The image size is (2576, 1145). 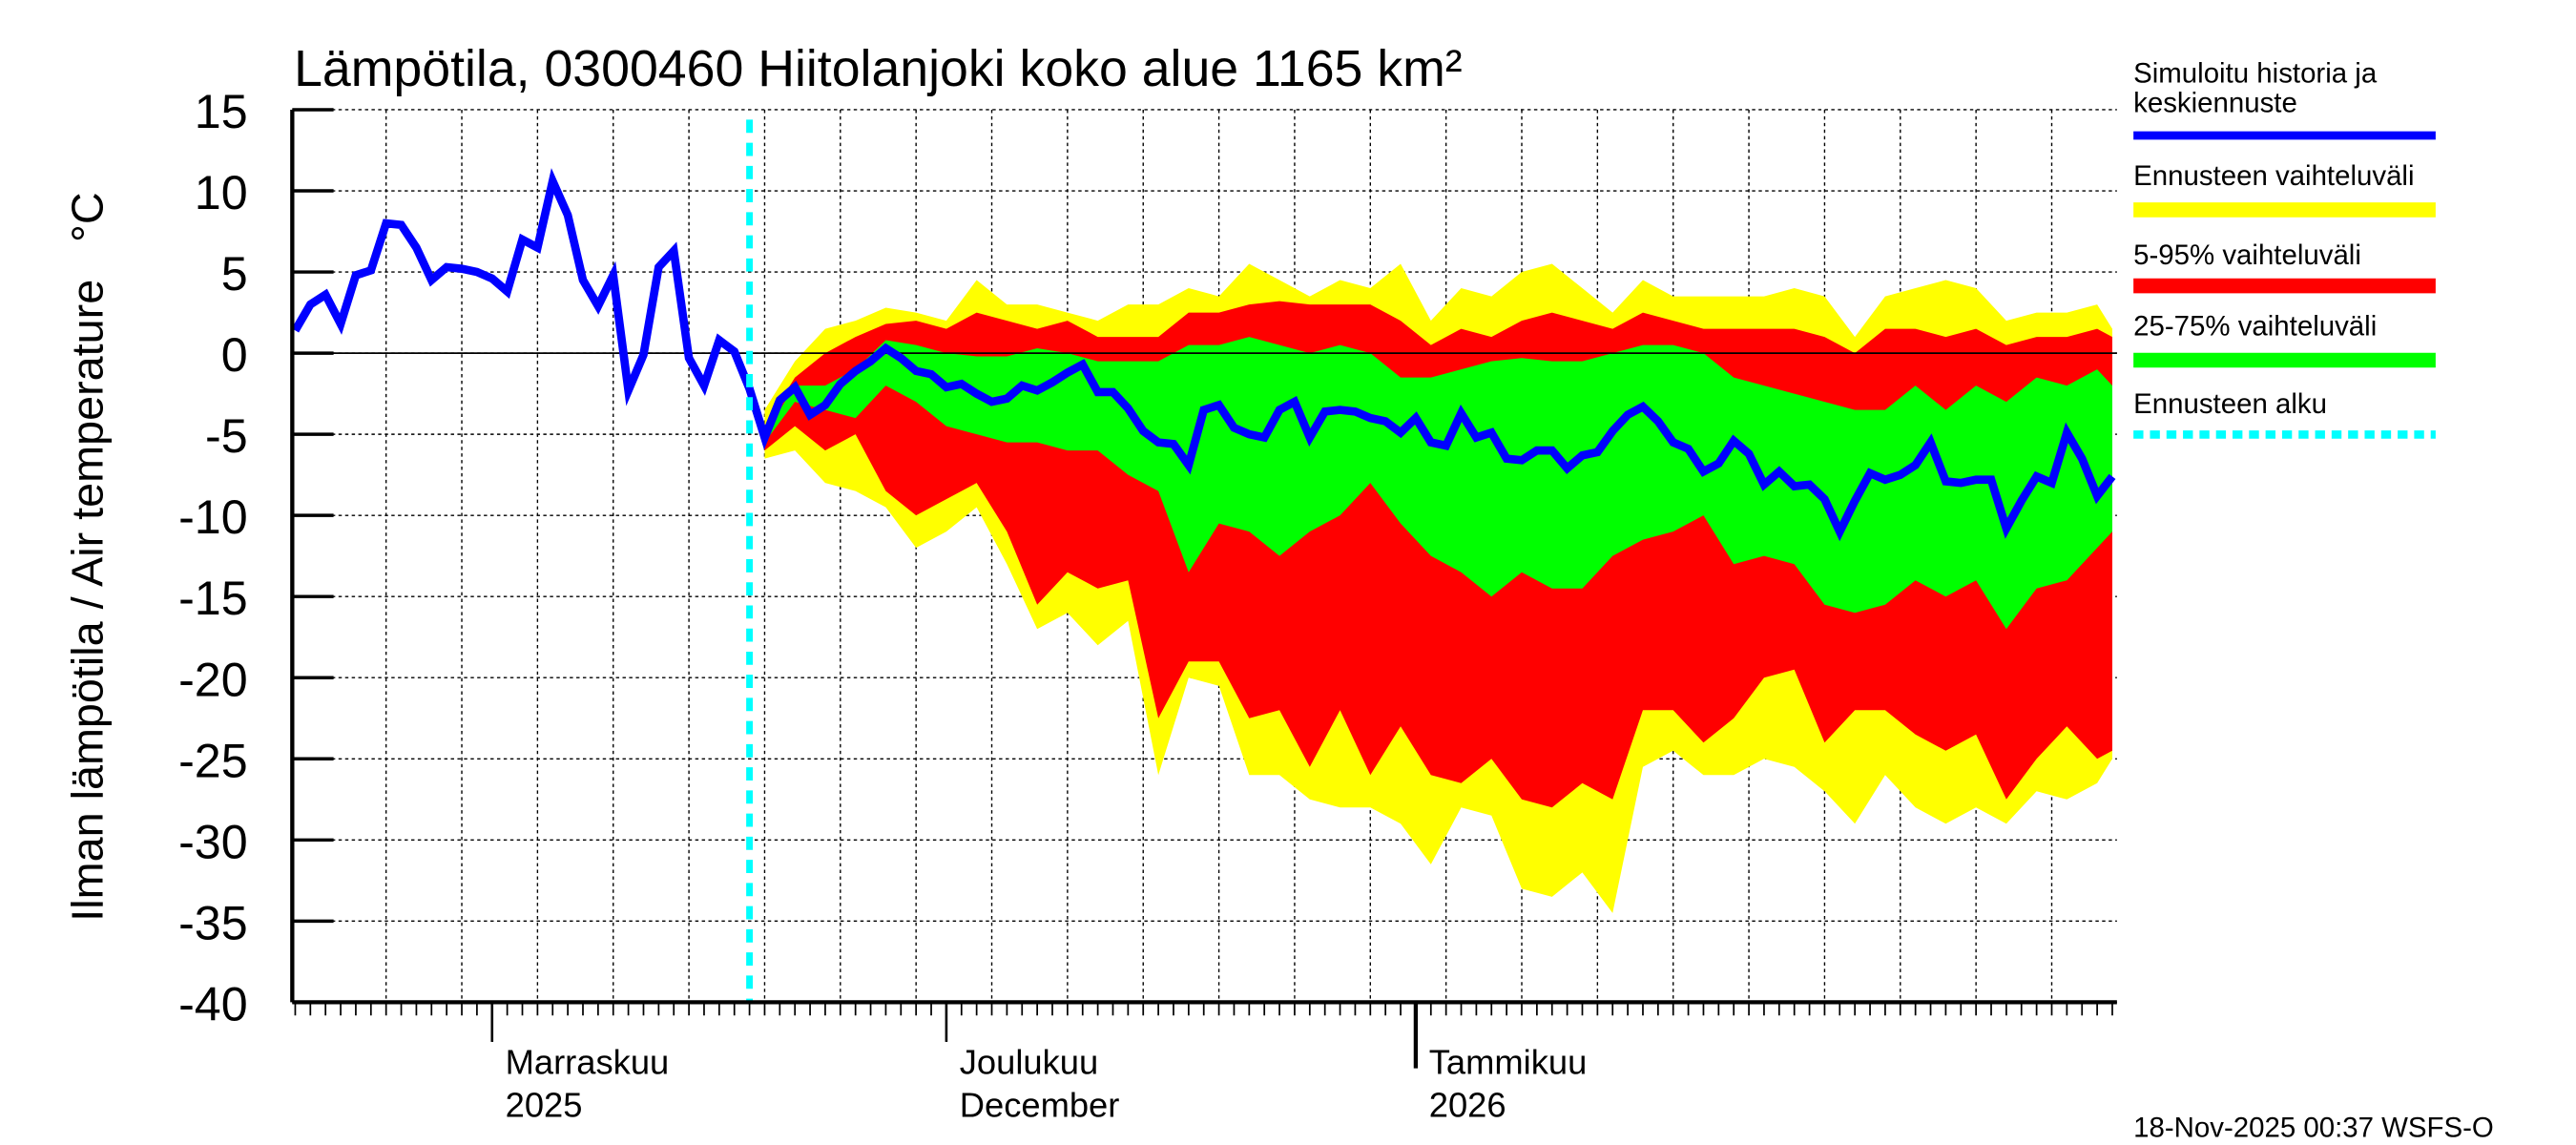 What do you see at coordinates (1040, 1105) in the screenshot?
I see `month-sublabel: December` at bounding box center [1040, 1105].